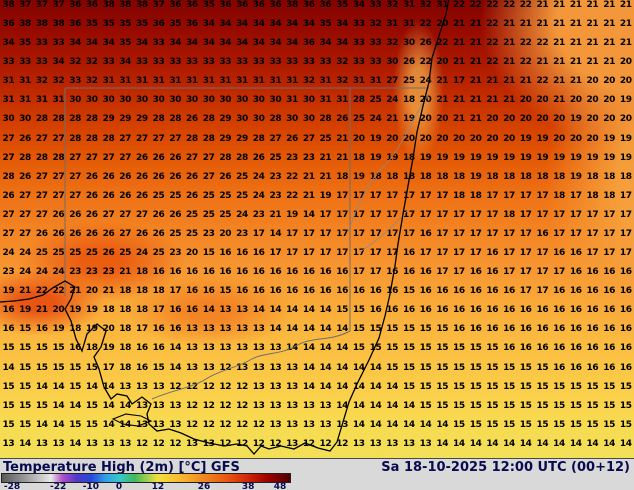 The width and height of the screenshot is (634, 490). What do you see at coordinates (492, 43) in the screenshot?
I see `temp-value: 22` at bounding box center [492, 43].